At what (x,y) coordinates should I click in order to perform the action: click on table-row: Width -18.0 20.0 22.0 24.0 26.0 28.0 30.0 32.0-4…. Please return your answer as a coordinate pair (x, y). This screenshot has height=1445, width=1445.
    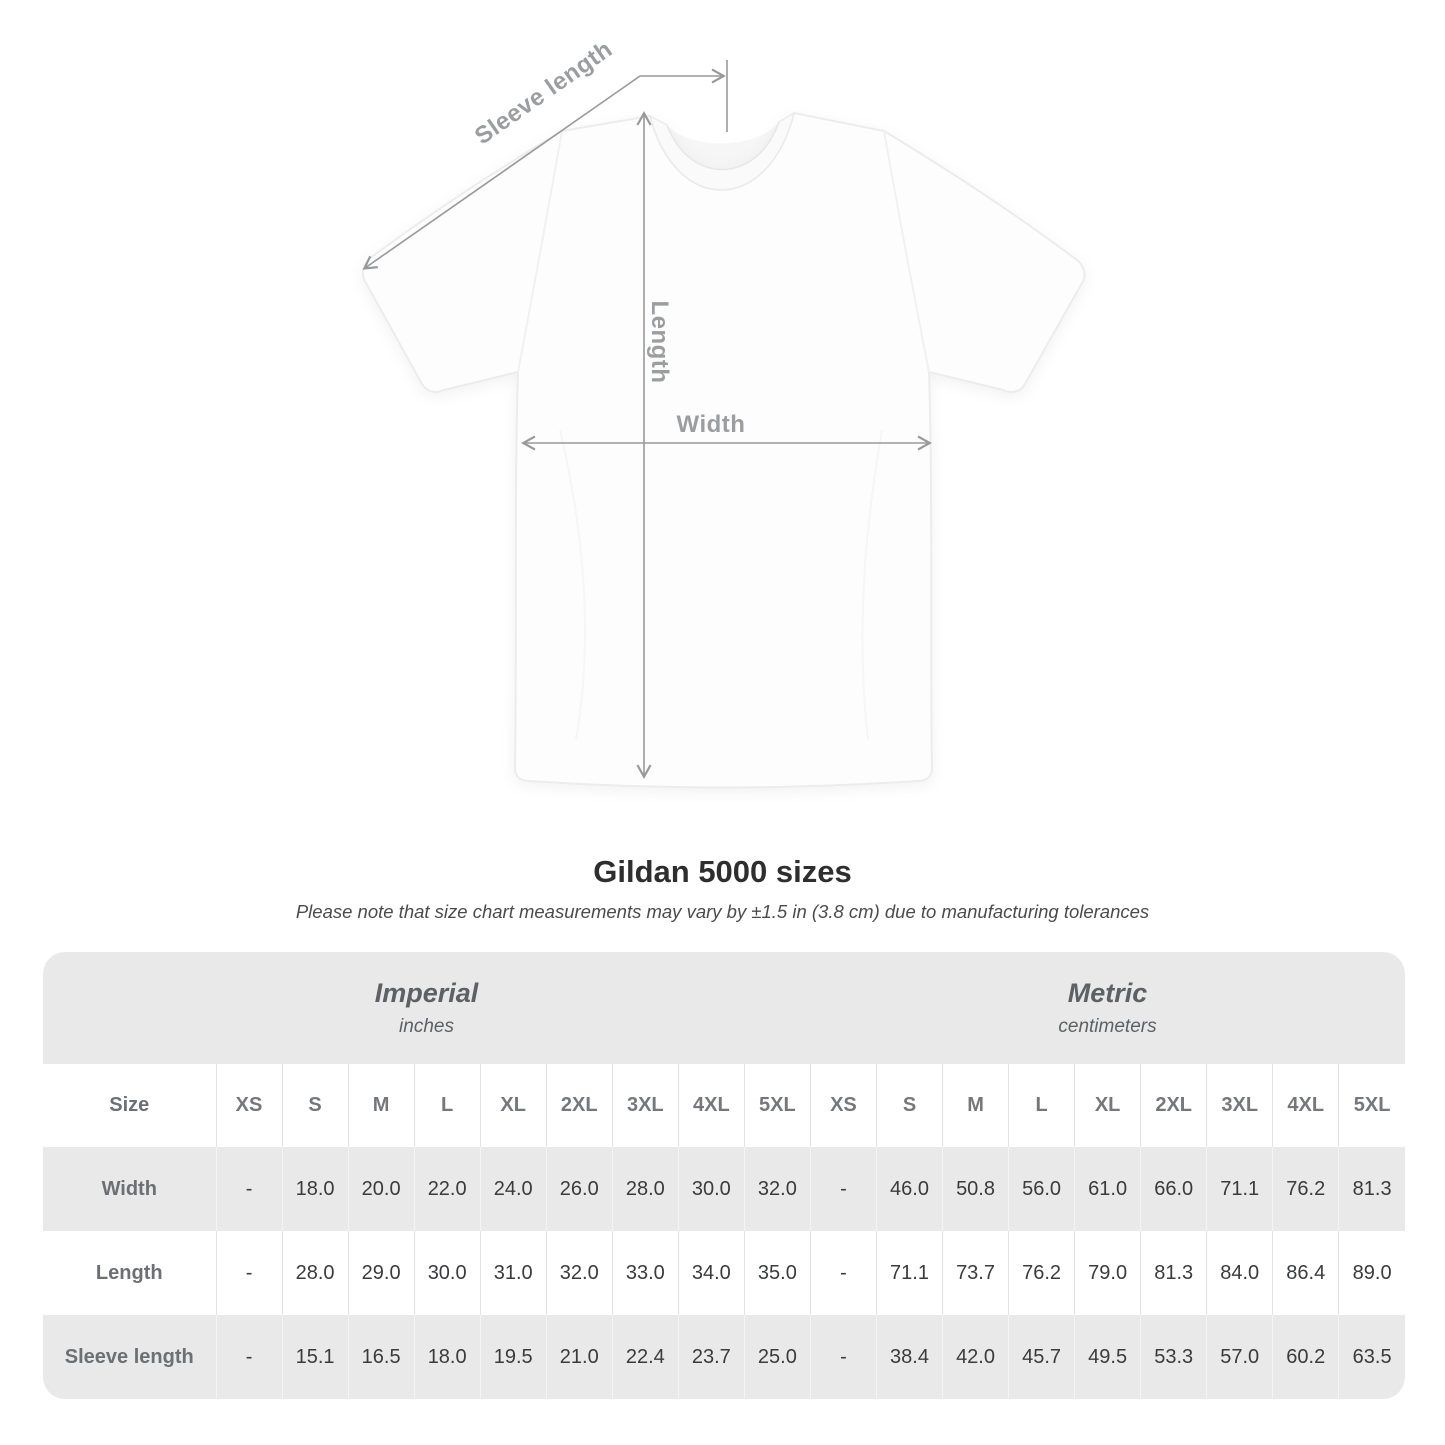
    Looking at the image, I should click on (724, 1189).